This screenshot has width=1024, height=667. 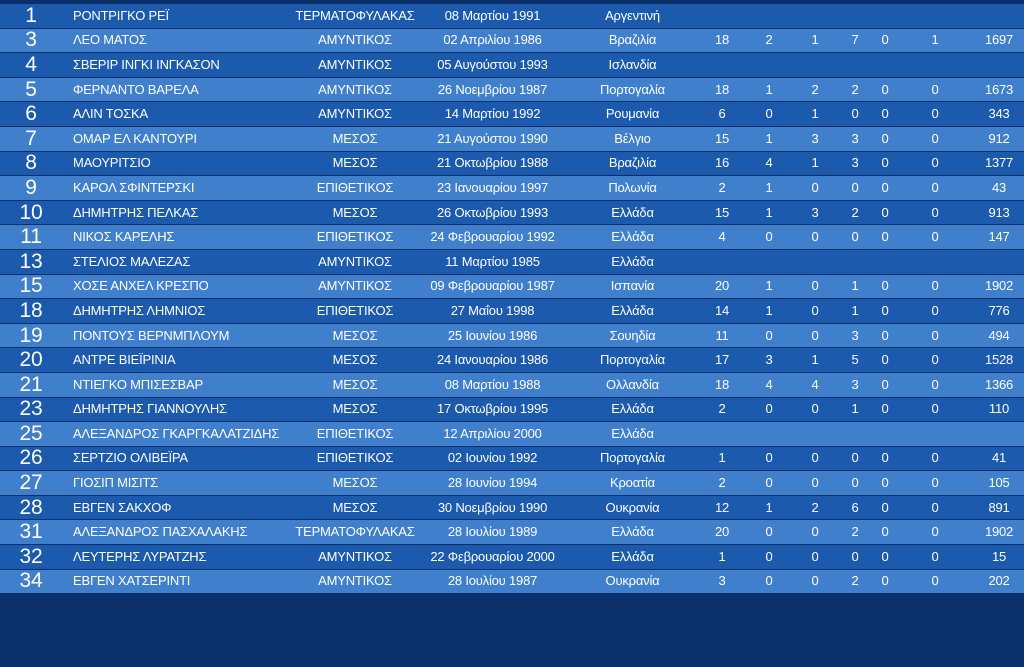 I want to click on player-name: ΕΒΓΕΝ ΧΑΤΣΕΡΙΝΤΙ, so click(x=176, y=581).